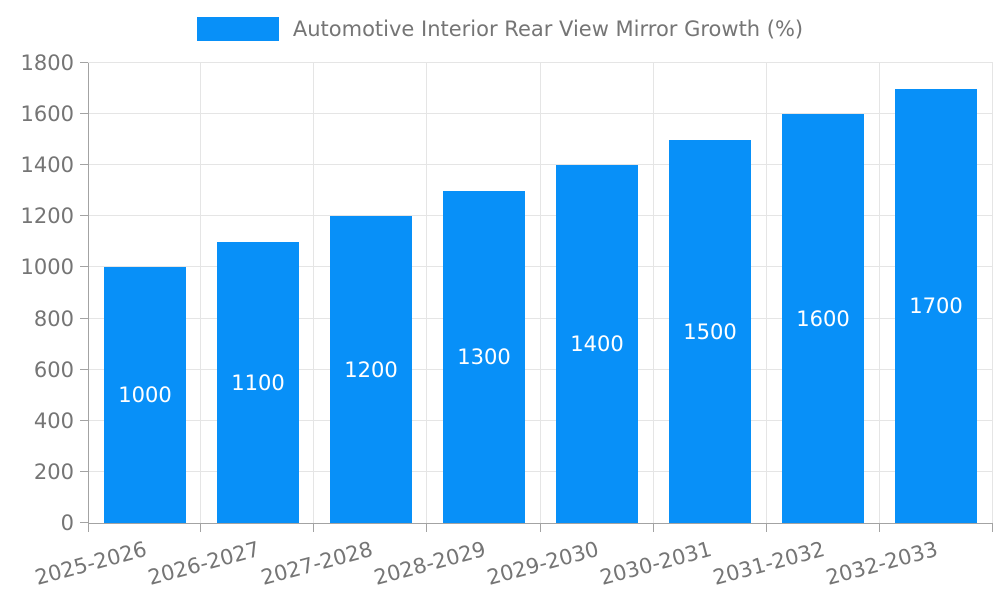 The width and height of the screenshot is (1000, 600). What do you see at coordinates (53, 370) in the screenshot?
I see `y-axis-tick-label: 600` at bounding box center [53, 370].